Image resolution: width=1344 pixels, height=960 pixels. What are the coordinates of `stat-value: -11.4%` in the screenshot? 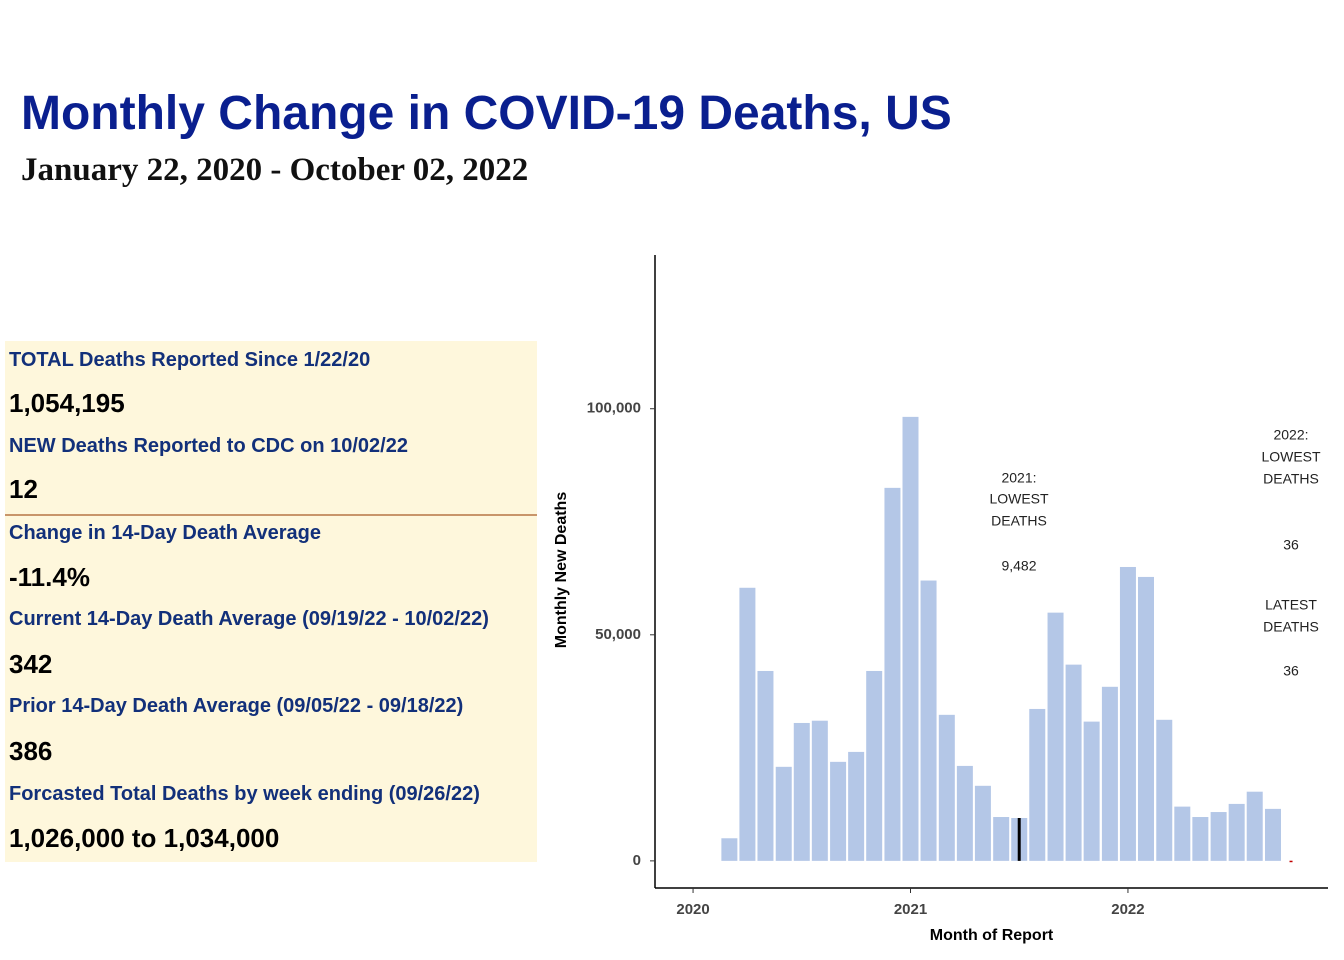 It's located at (49, 577).